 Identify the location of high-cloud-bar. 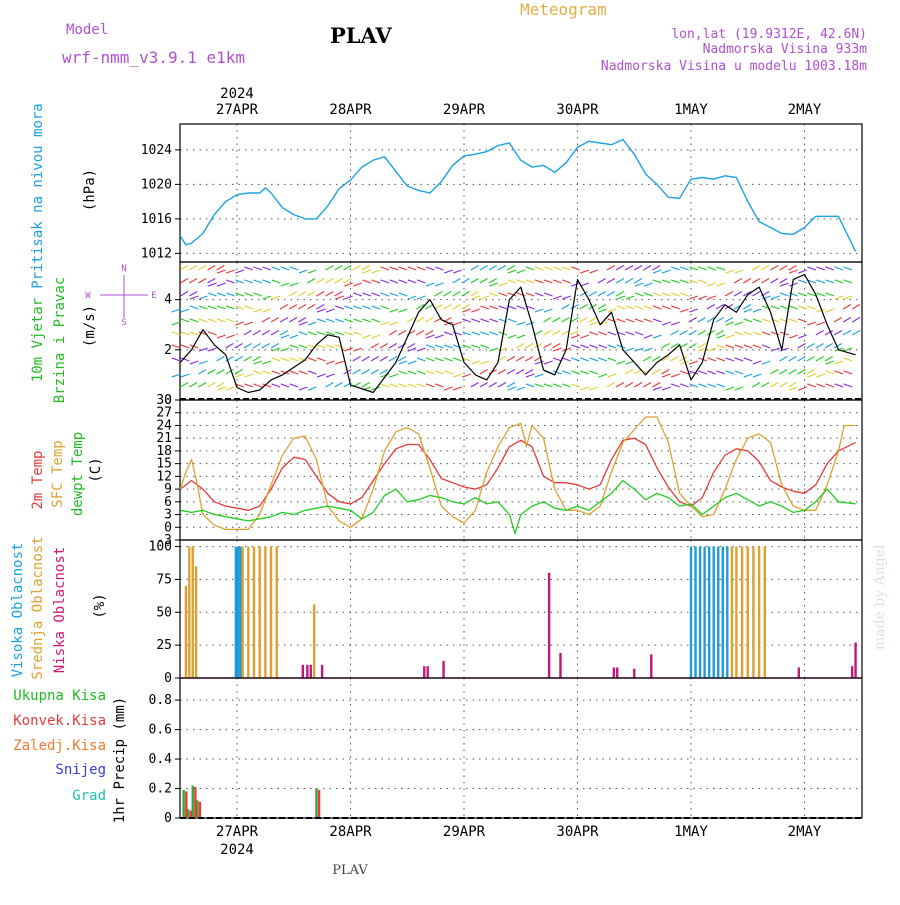
(709, 612).